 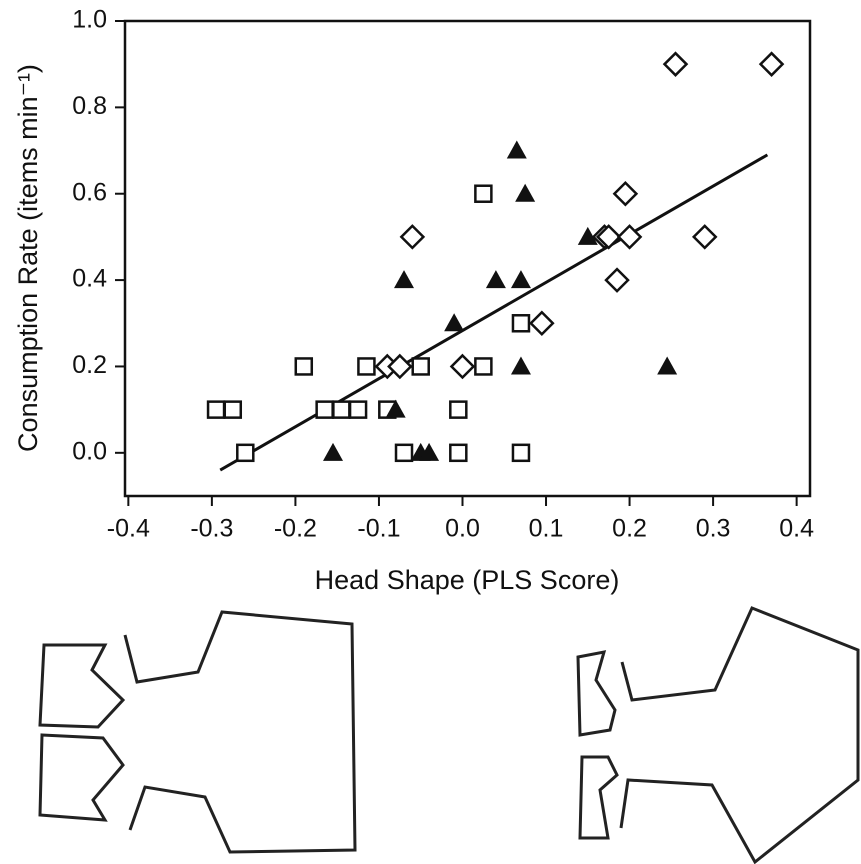 I want to click on x-tick-label: -0.3, so click(x=211, y=529).